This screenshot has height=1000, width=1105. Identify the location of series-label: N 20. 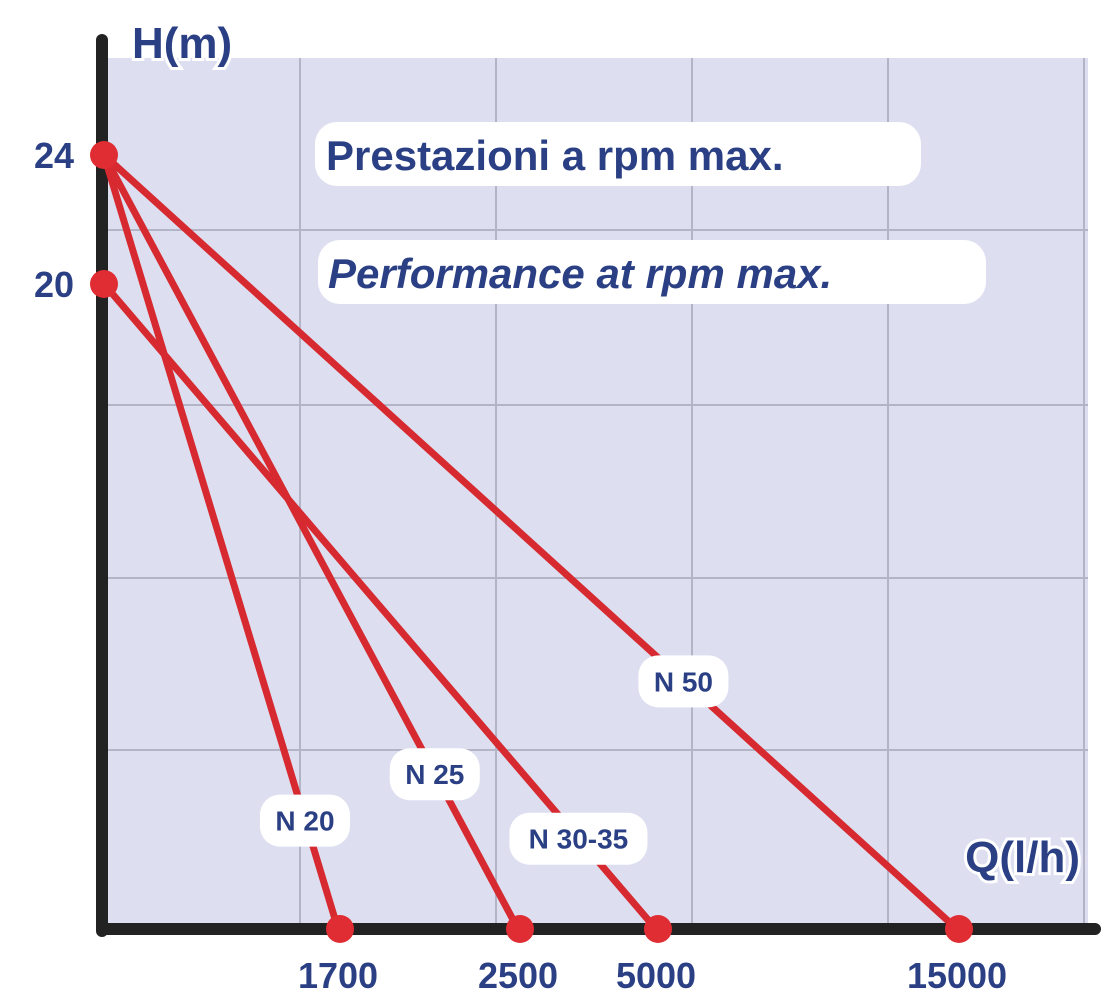
(304, 821).